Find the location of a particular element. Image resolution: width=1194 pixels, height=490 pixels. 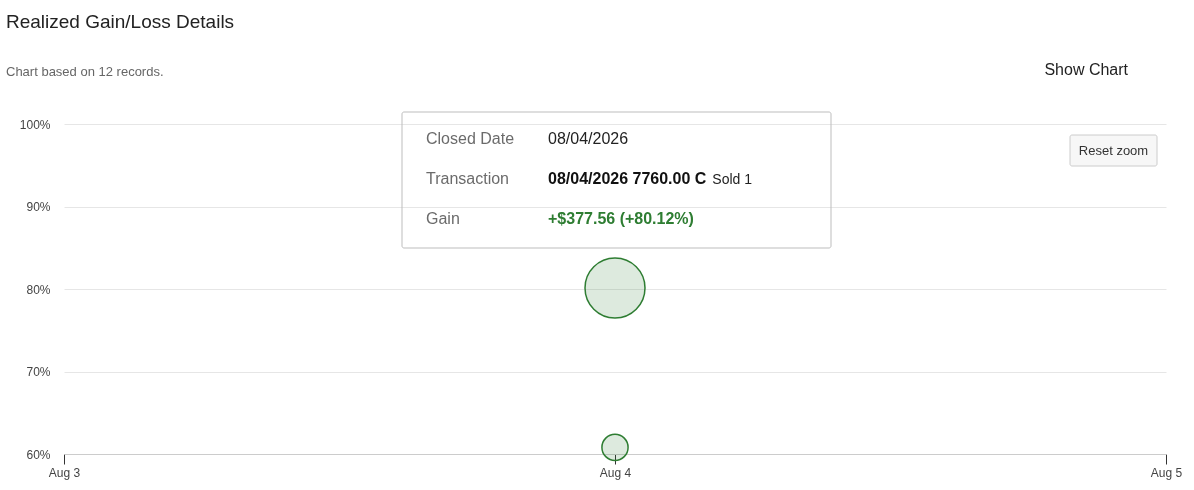

y-tick-label: 70% is located at coordinates (38, 372).